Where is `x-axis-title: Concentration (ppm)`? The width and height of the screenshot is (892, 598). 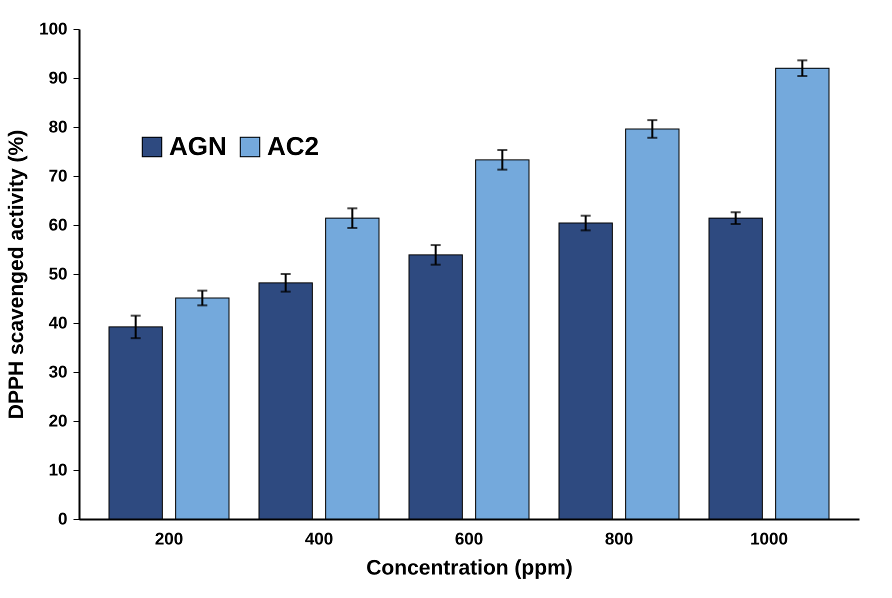
x-axis-title: Concentration (ppm) is located at coordinates (469, 568).